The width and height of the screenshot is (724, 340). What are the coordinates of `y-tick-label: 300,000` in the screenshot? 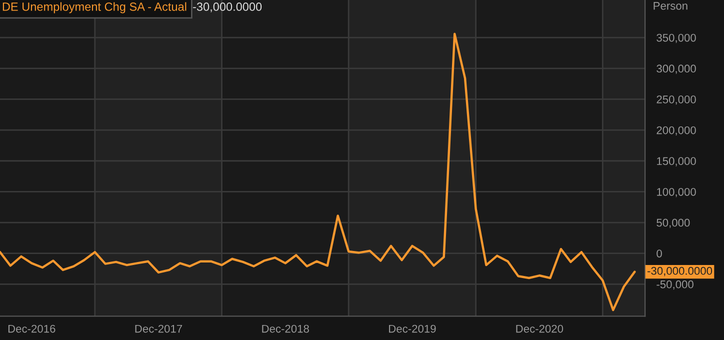 It's located at (676, 69).